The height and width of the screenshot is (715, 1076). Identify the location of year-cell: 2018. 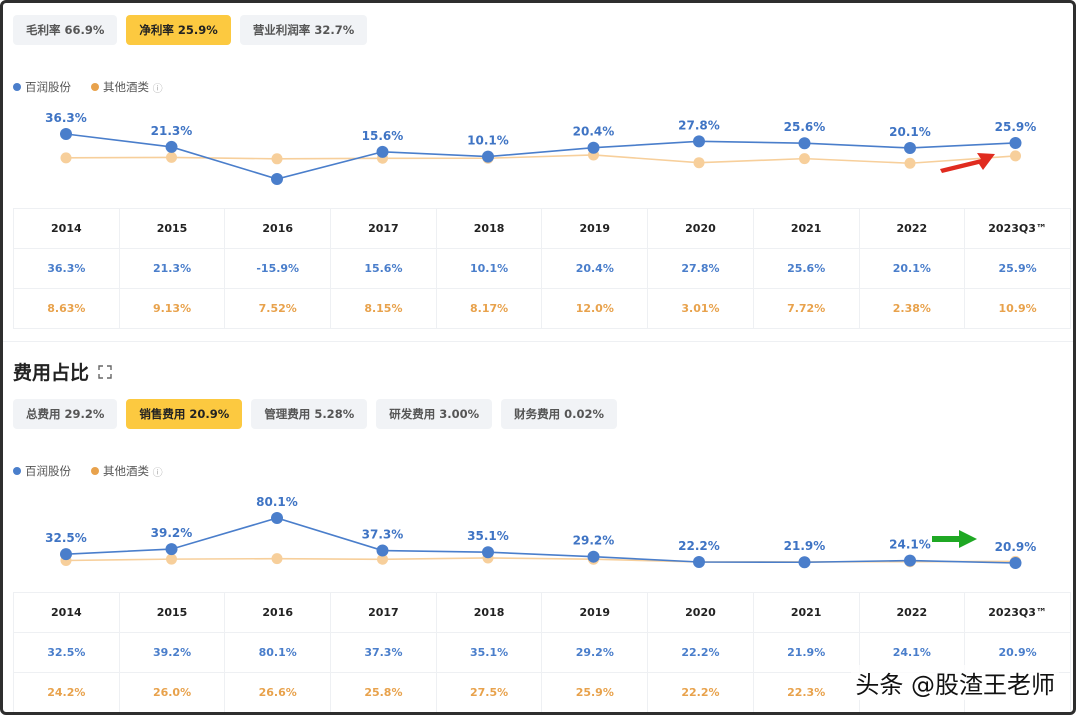
(489, 228).